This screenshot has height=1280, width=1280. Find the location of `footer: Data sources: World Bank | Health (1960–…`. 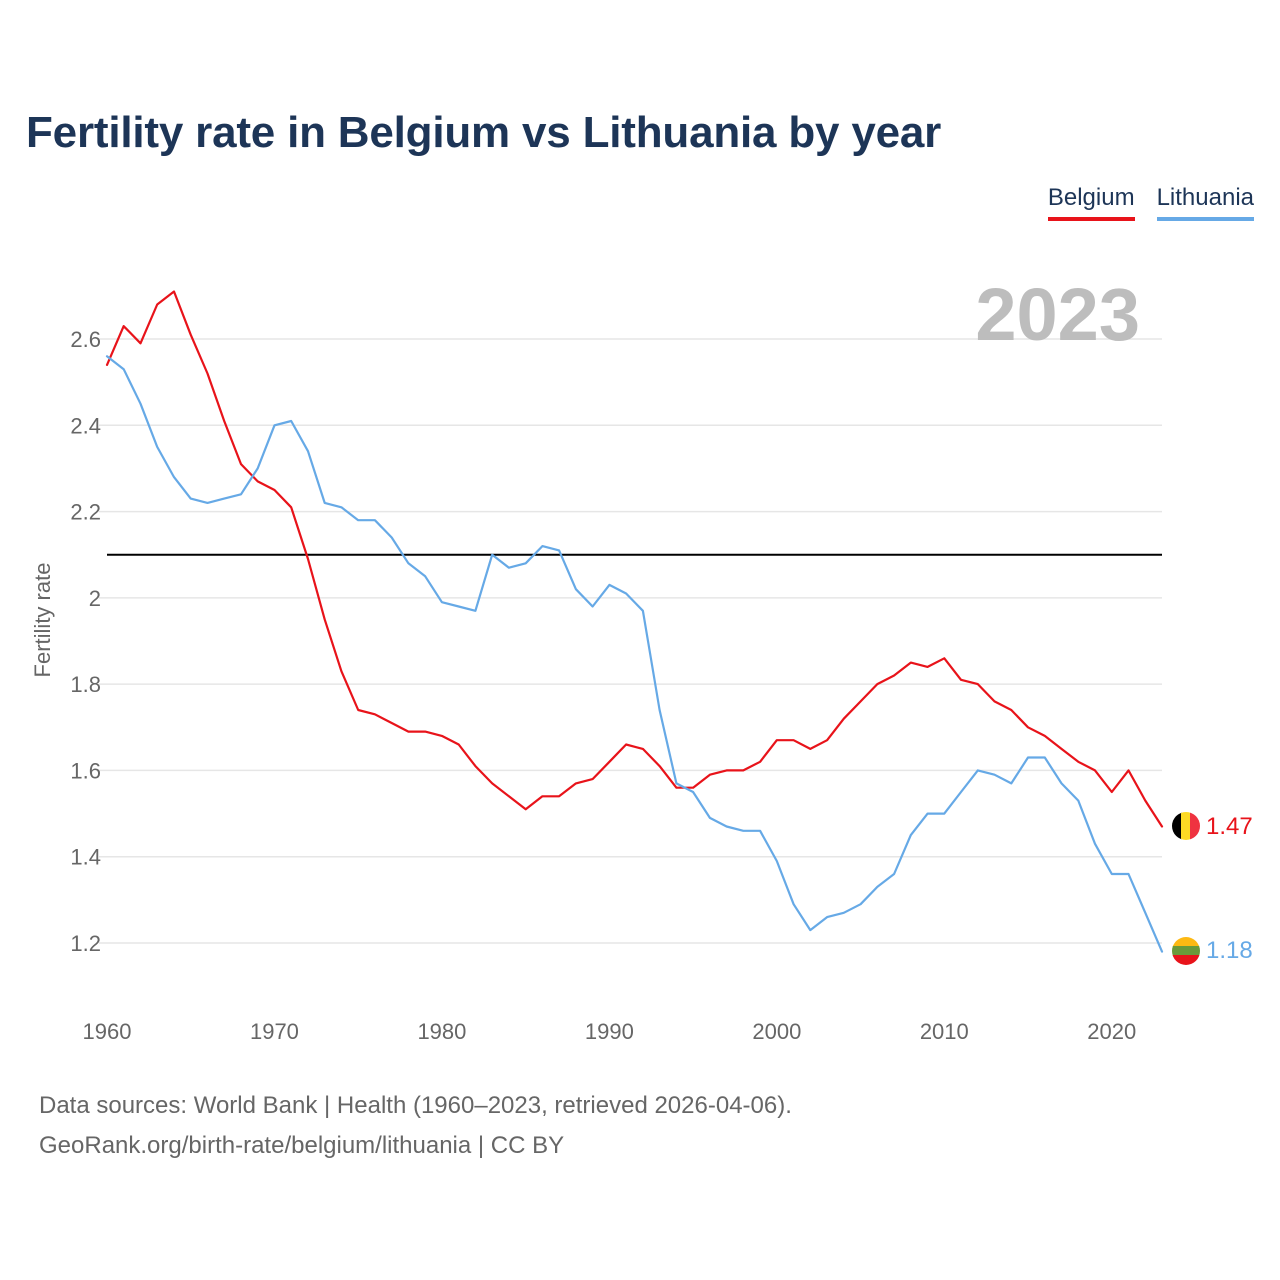

footer: Data sources: World Bank | Health (1960–… is located at coordinates (415, 1126).